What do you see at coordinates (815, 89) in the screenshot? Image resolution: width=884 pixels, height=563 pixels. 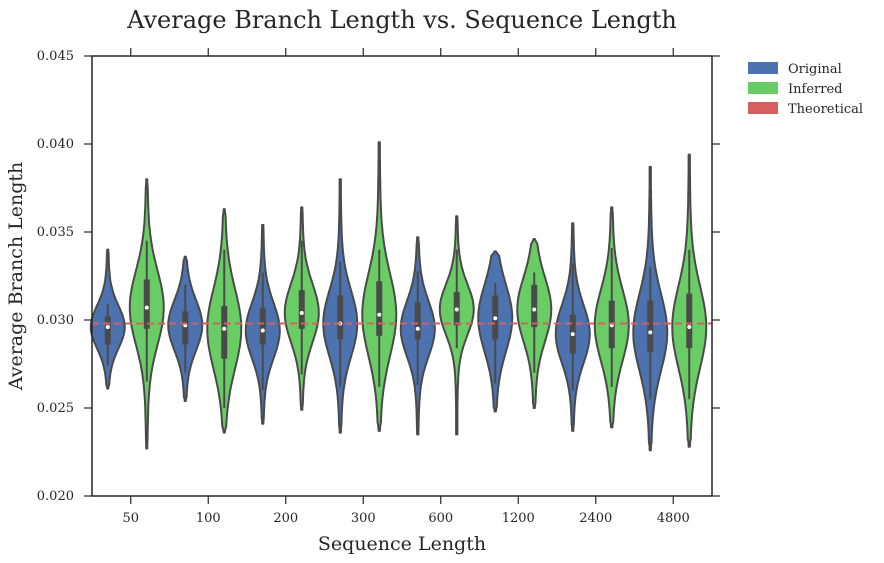 I see `legend-label-inferred: Inferred` at bounding box center [815, 89].